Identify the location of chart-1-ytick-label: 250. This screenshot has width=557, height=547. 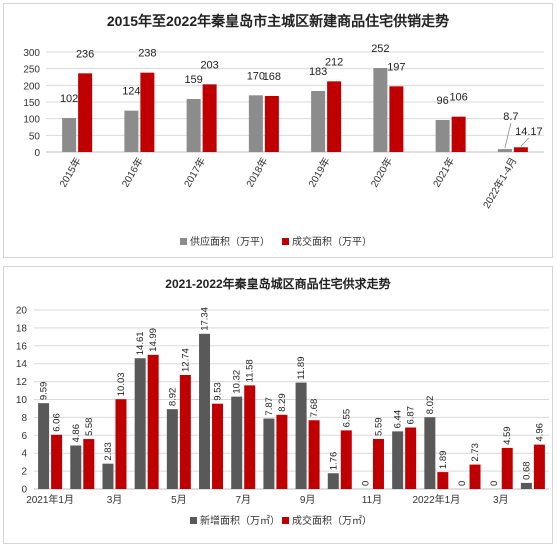
(31, 70).